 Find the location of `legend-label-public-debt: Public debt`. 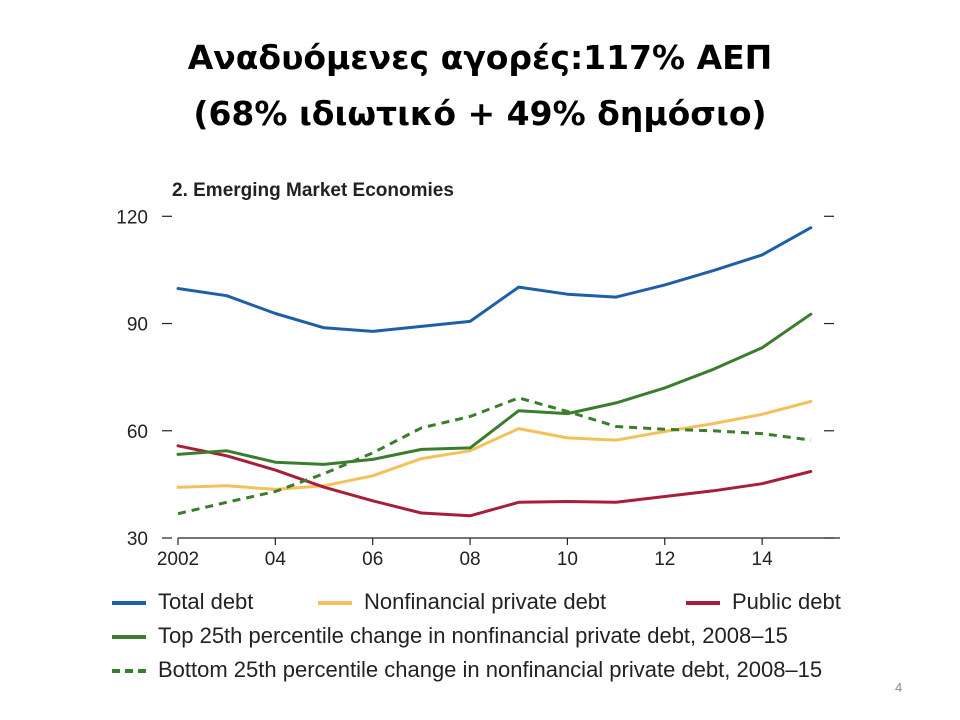

legend-label-public-debt: Public debt is located at coordinates (786, 601).